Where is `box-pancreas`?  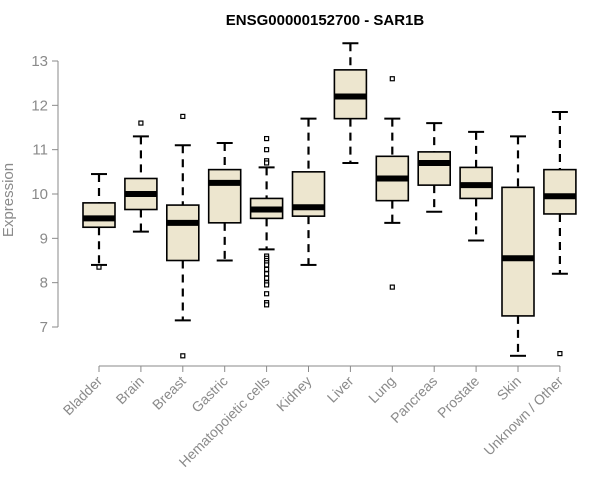
box-pancreas is located at coordinates (434, 167).